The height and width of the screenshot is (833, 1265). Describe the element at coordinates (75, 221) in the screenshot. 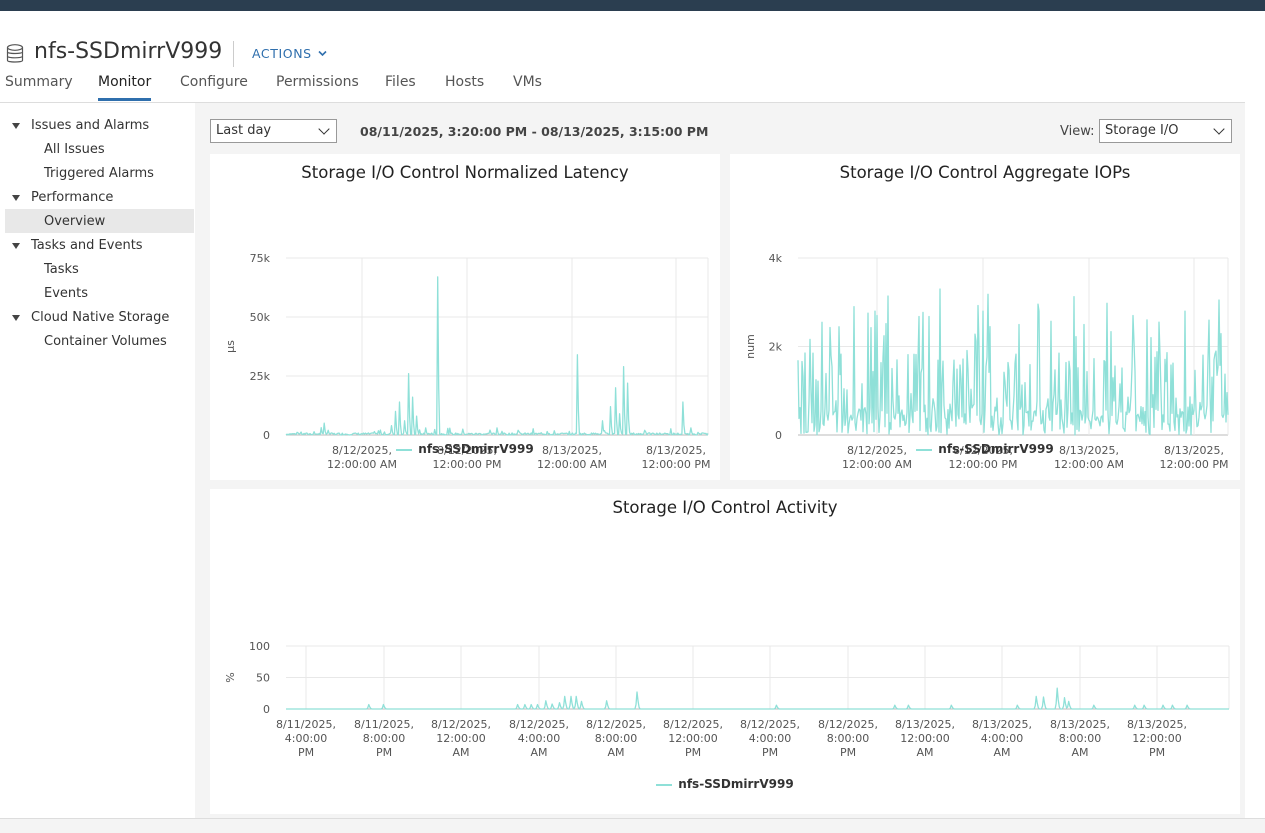

I see `nav-overview: Overview` at that location.